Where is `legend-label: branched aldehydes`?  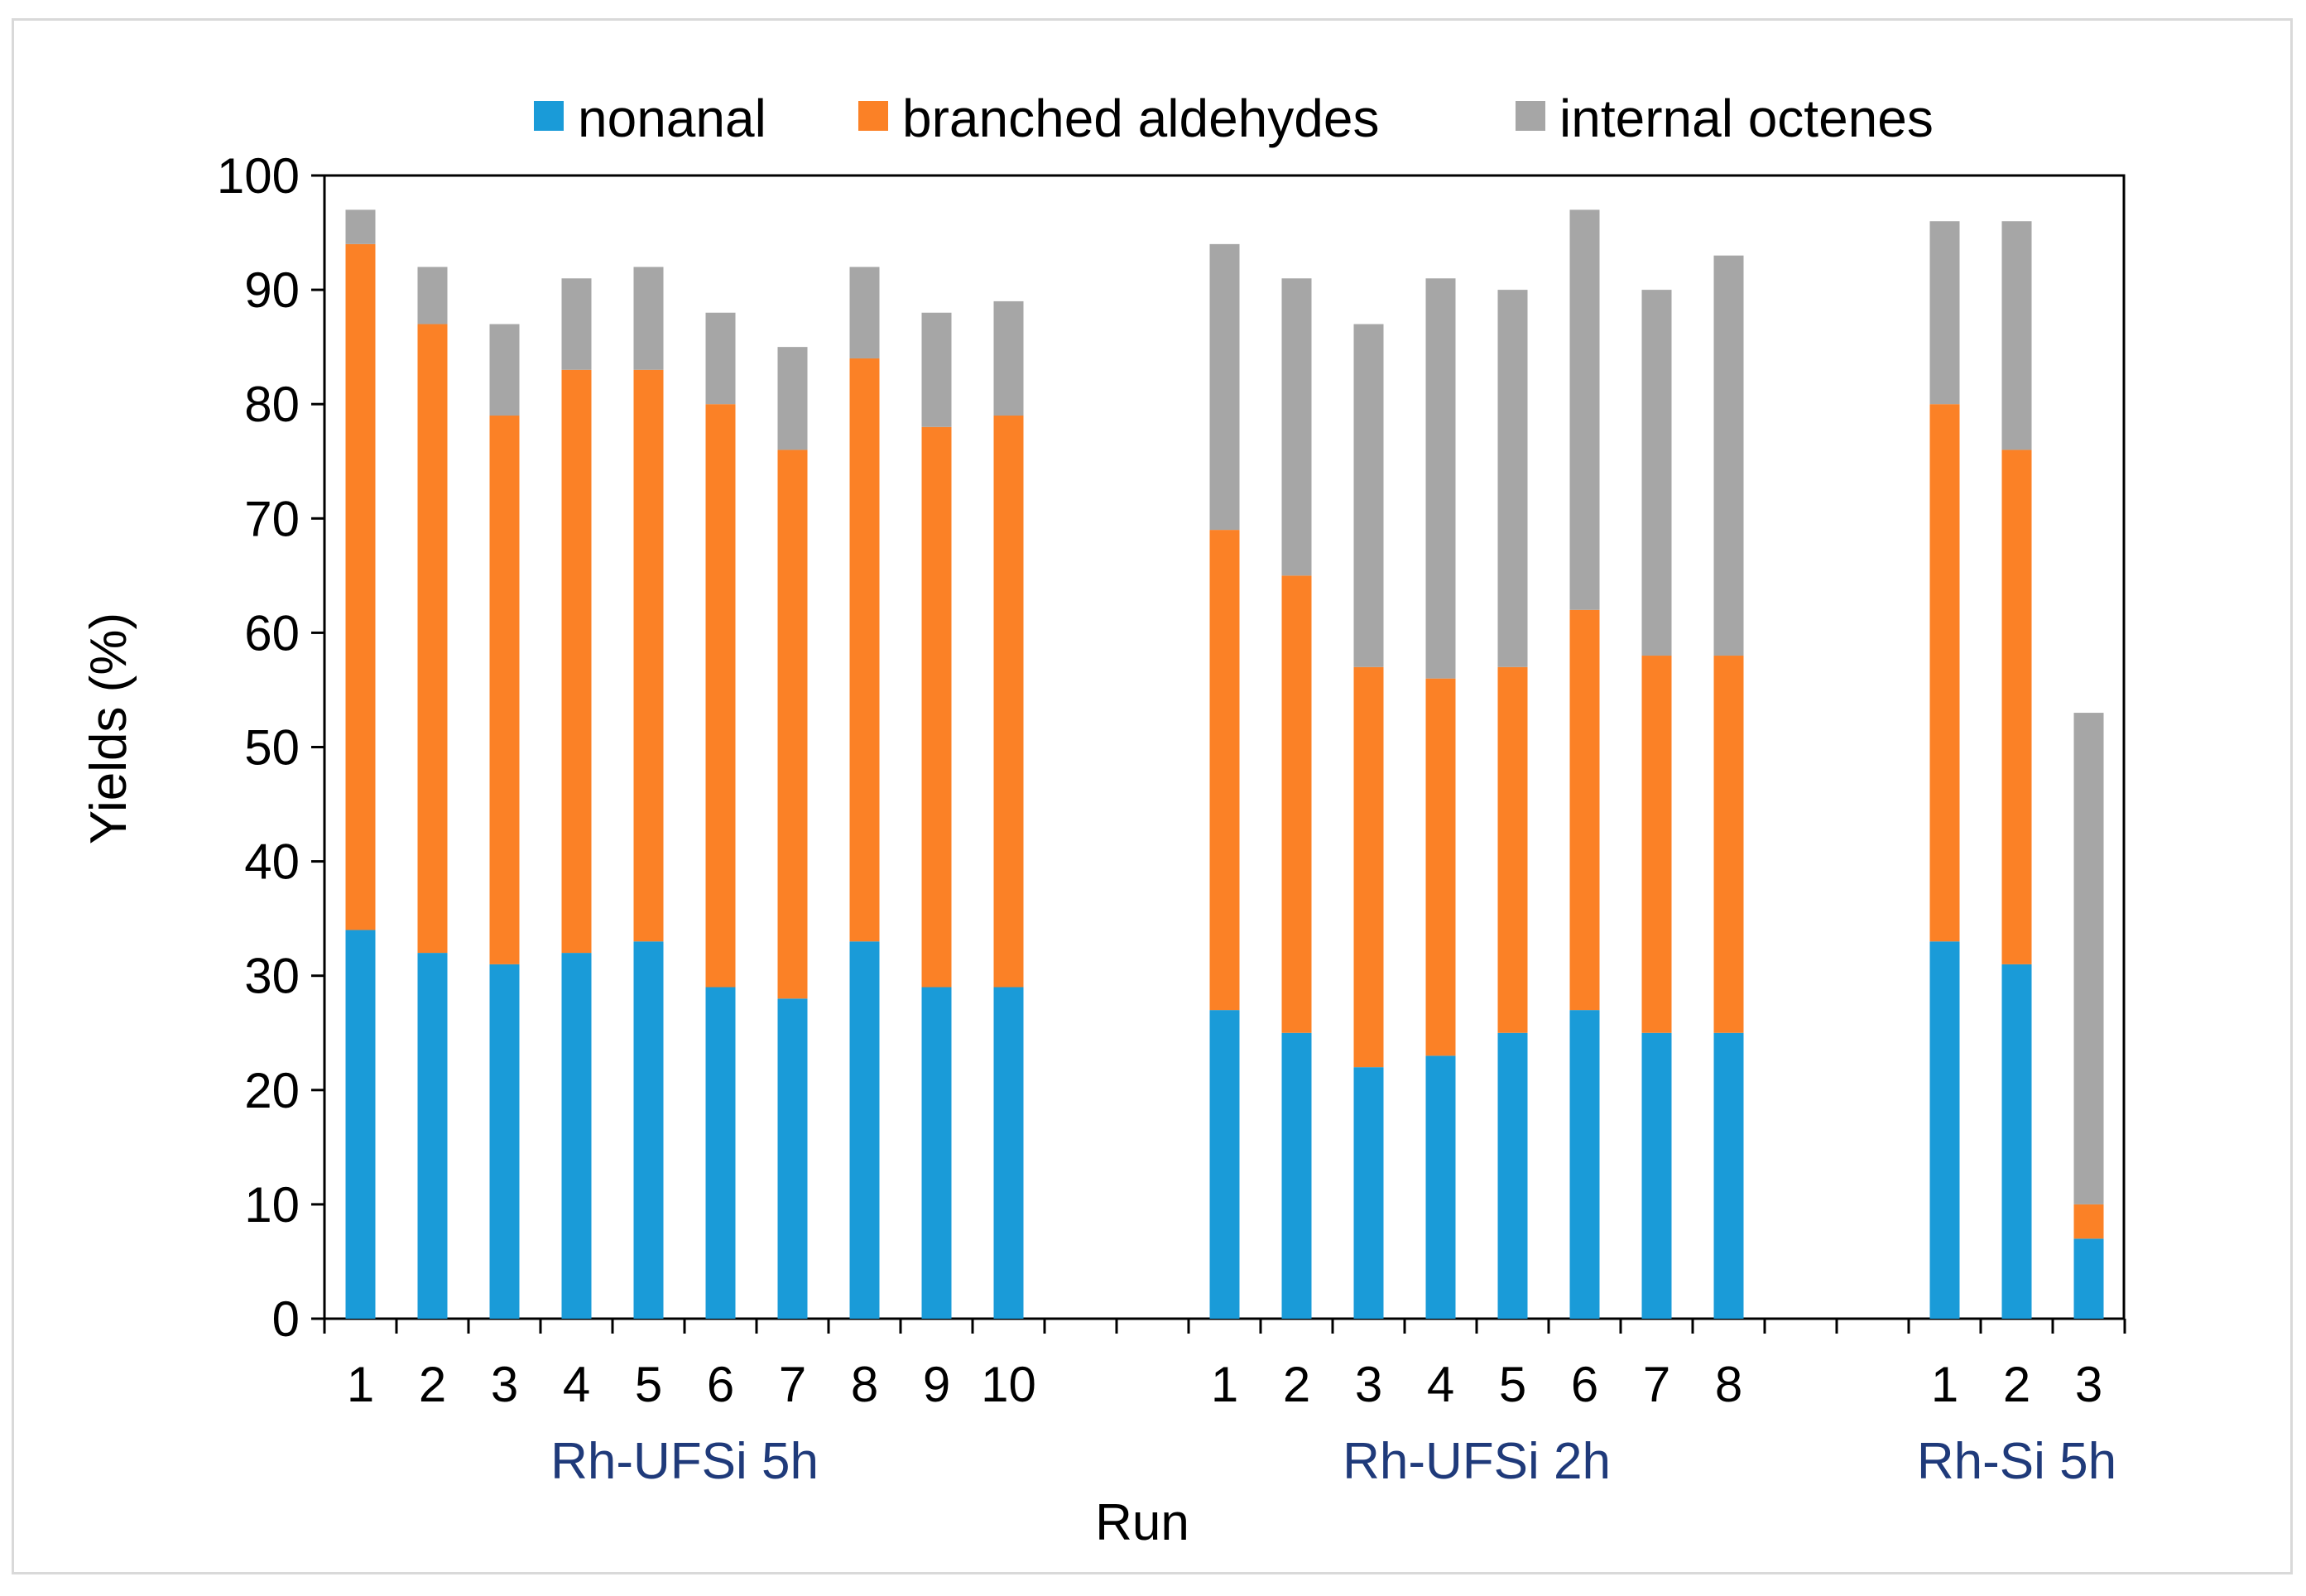 legend-label: branched aldehydes is located at coordinates (1140, 118).